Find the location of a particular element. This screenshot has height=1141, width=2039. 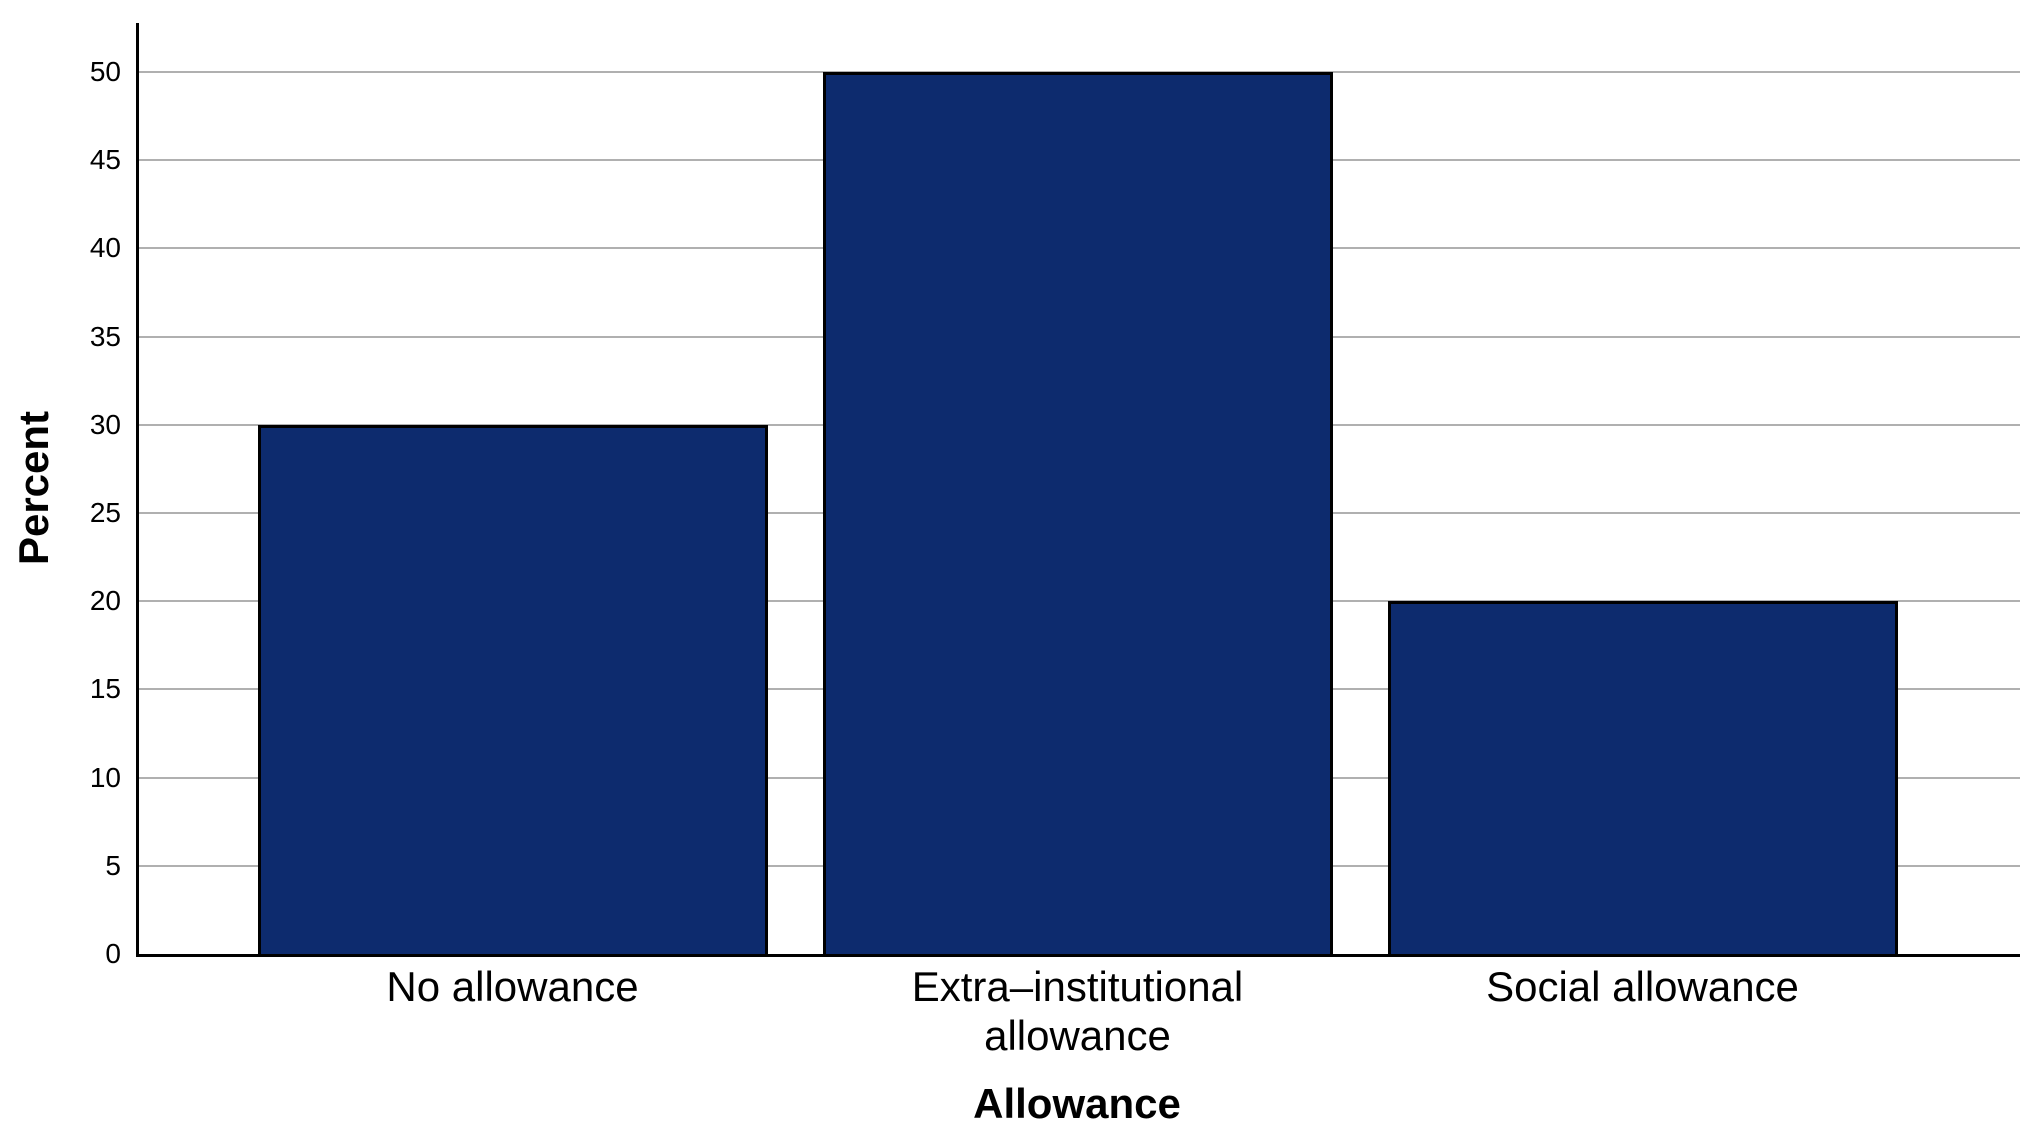

y-tick-label-10: 10 is located at coordinates (105, 777).